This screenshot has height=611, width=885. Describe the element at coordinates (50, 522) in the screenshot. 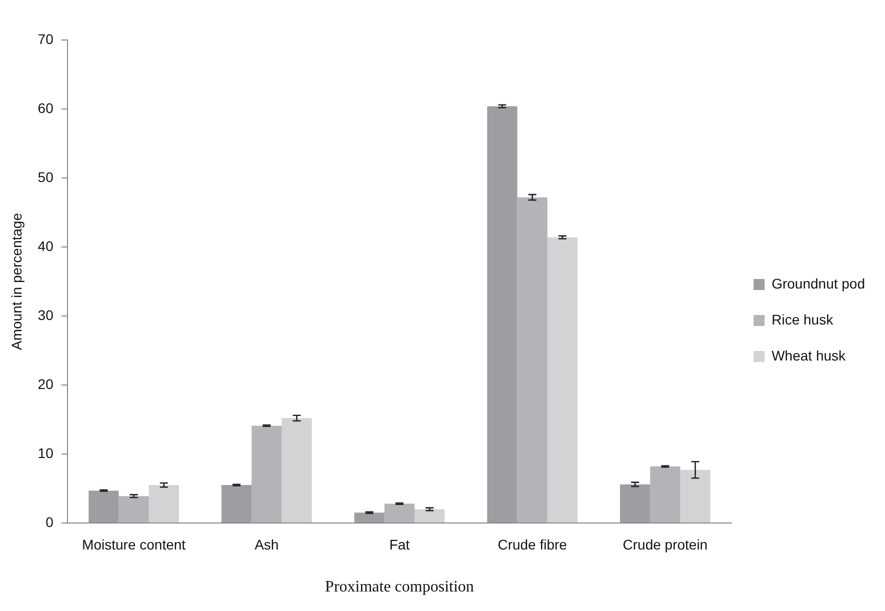

I see `y-tick-label: 0` at that location.